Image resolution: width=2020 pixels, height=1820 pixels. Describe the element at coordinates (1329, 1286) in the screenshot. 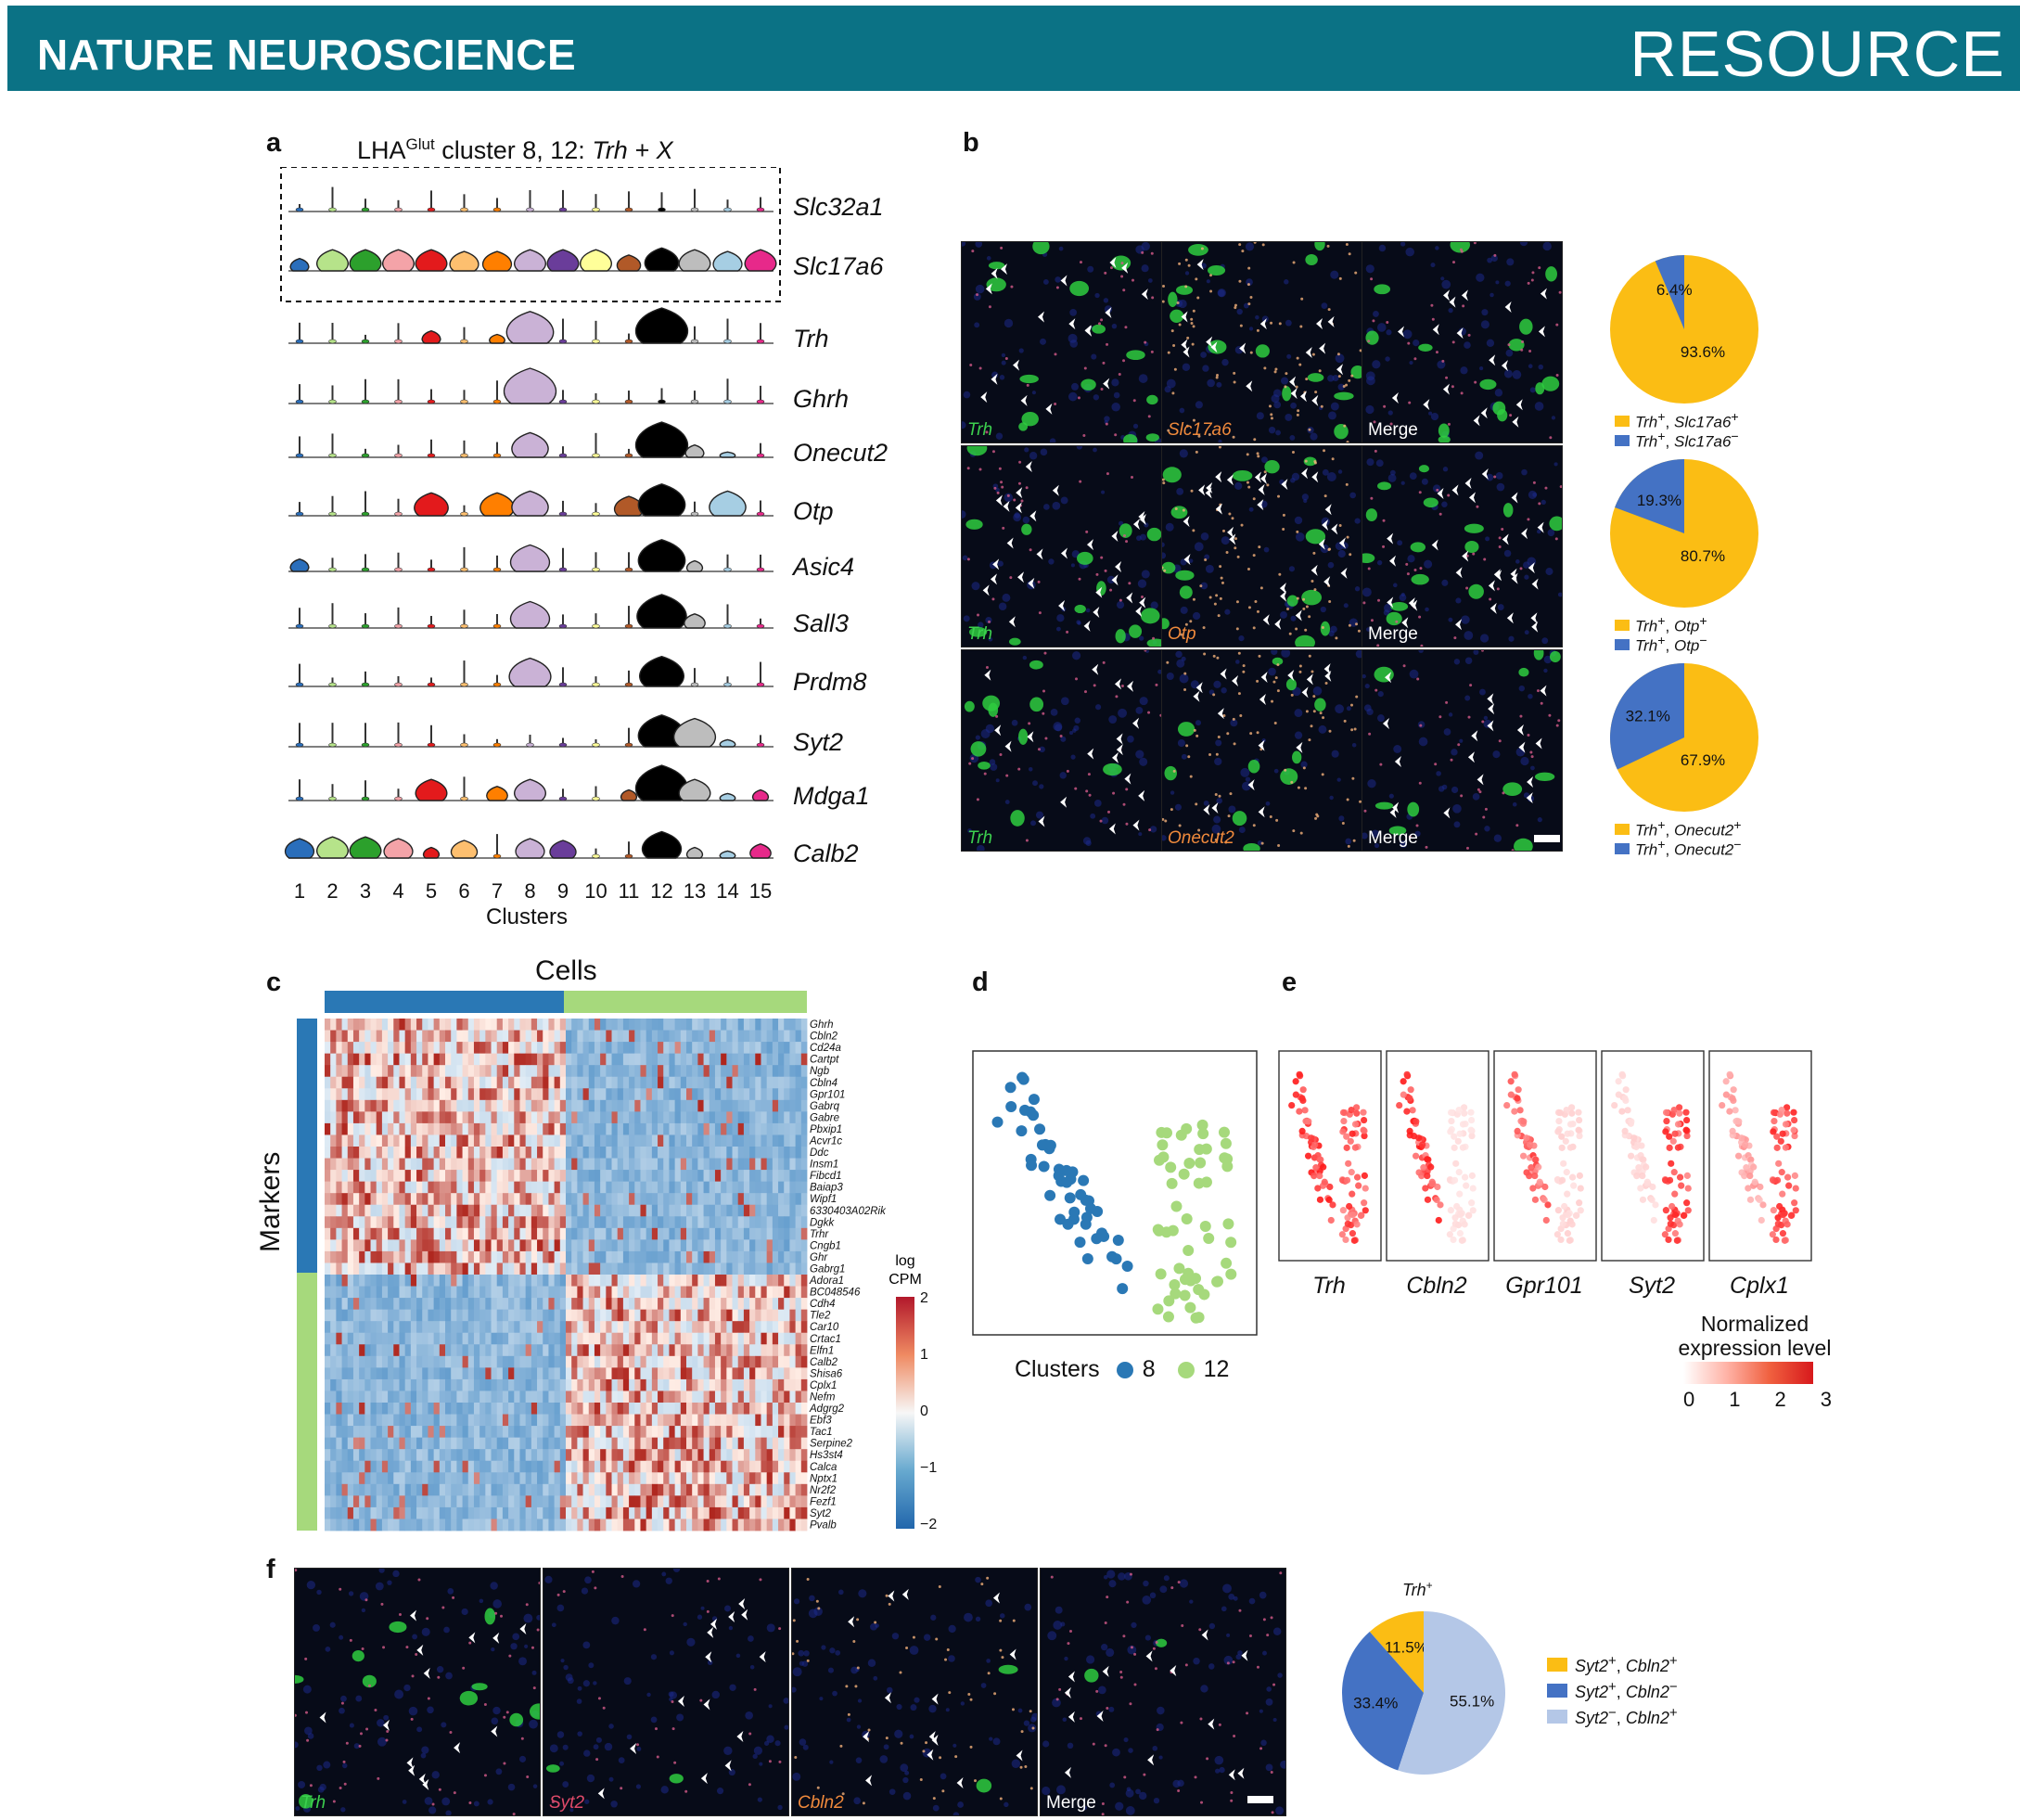

I see `expression-gene-label: Trh` at that location.